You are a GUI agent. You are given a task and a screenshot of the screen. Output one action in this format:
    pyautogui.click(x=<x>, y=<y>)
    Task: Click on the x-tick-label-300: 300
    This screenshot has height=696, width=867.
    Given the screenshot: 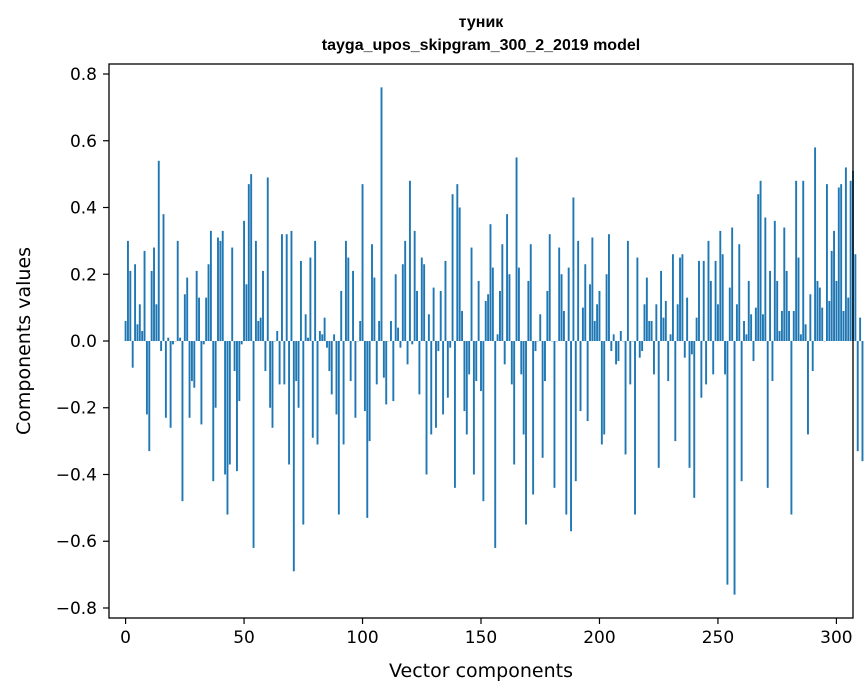 What is the action you would take?
    pyautogui.click(x=836, y=638)
    